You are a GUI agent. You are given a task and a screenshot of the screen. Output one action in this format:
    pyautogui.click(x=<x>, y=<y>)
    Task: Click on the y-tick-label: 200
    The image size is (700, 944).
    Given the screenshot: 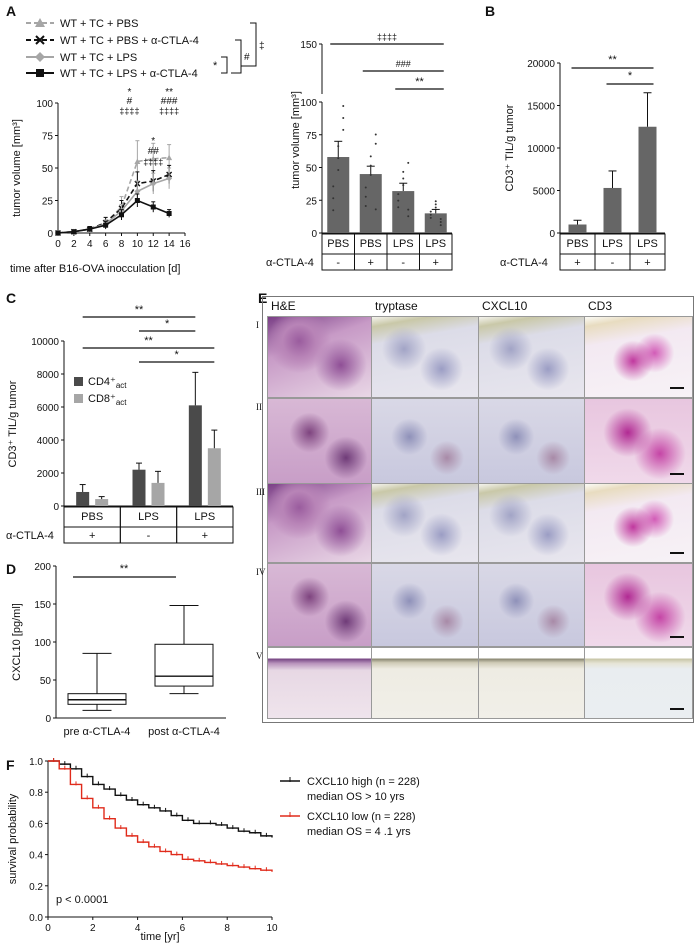 What is the action you would take?
    pyautogui.click(x=42, y=567)
    